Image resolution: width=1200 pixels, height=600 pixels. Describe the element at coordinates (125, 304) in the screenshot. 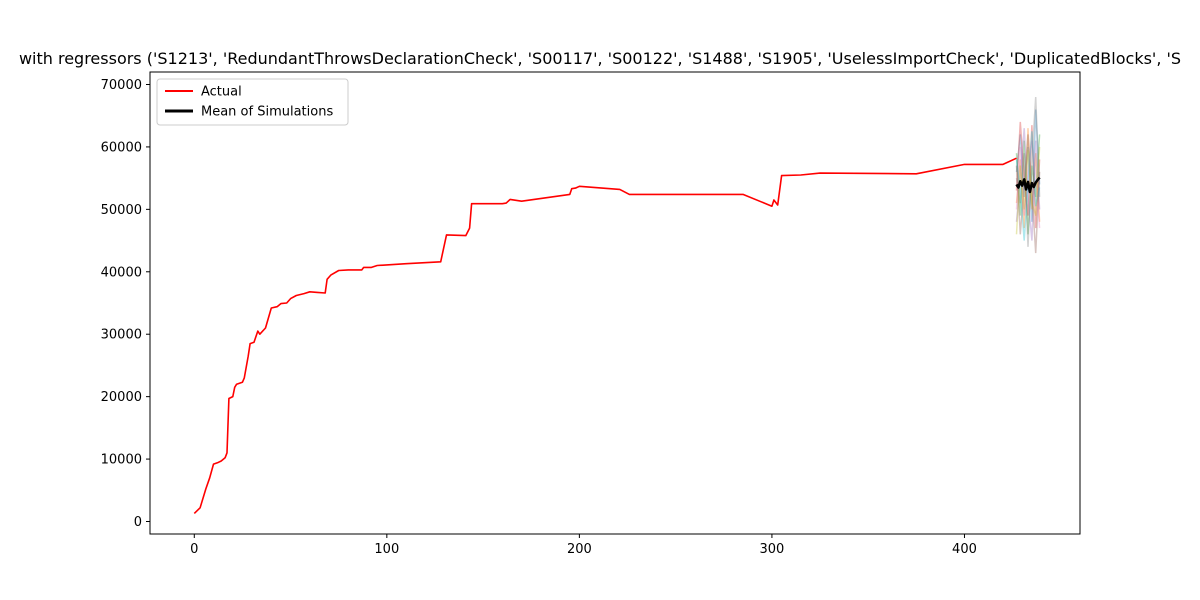

I see `y-axis: 0 10000 20000 30000 40000 50000 60000 70000` at that location.